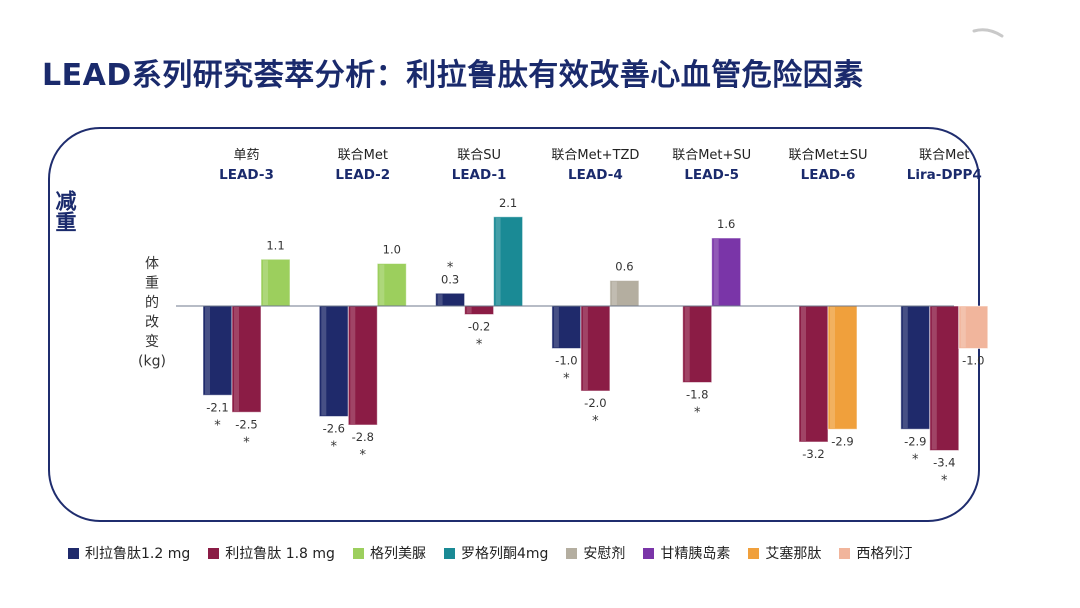 This screenshot has height=608, width=1080. What do you see at coordinates (363, 437) in the screenshot?
I see `value-label: -2.8` at bounding box center [363, 437].